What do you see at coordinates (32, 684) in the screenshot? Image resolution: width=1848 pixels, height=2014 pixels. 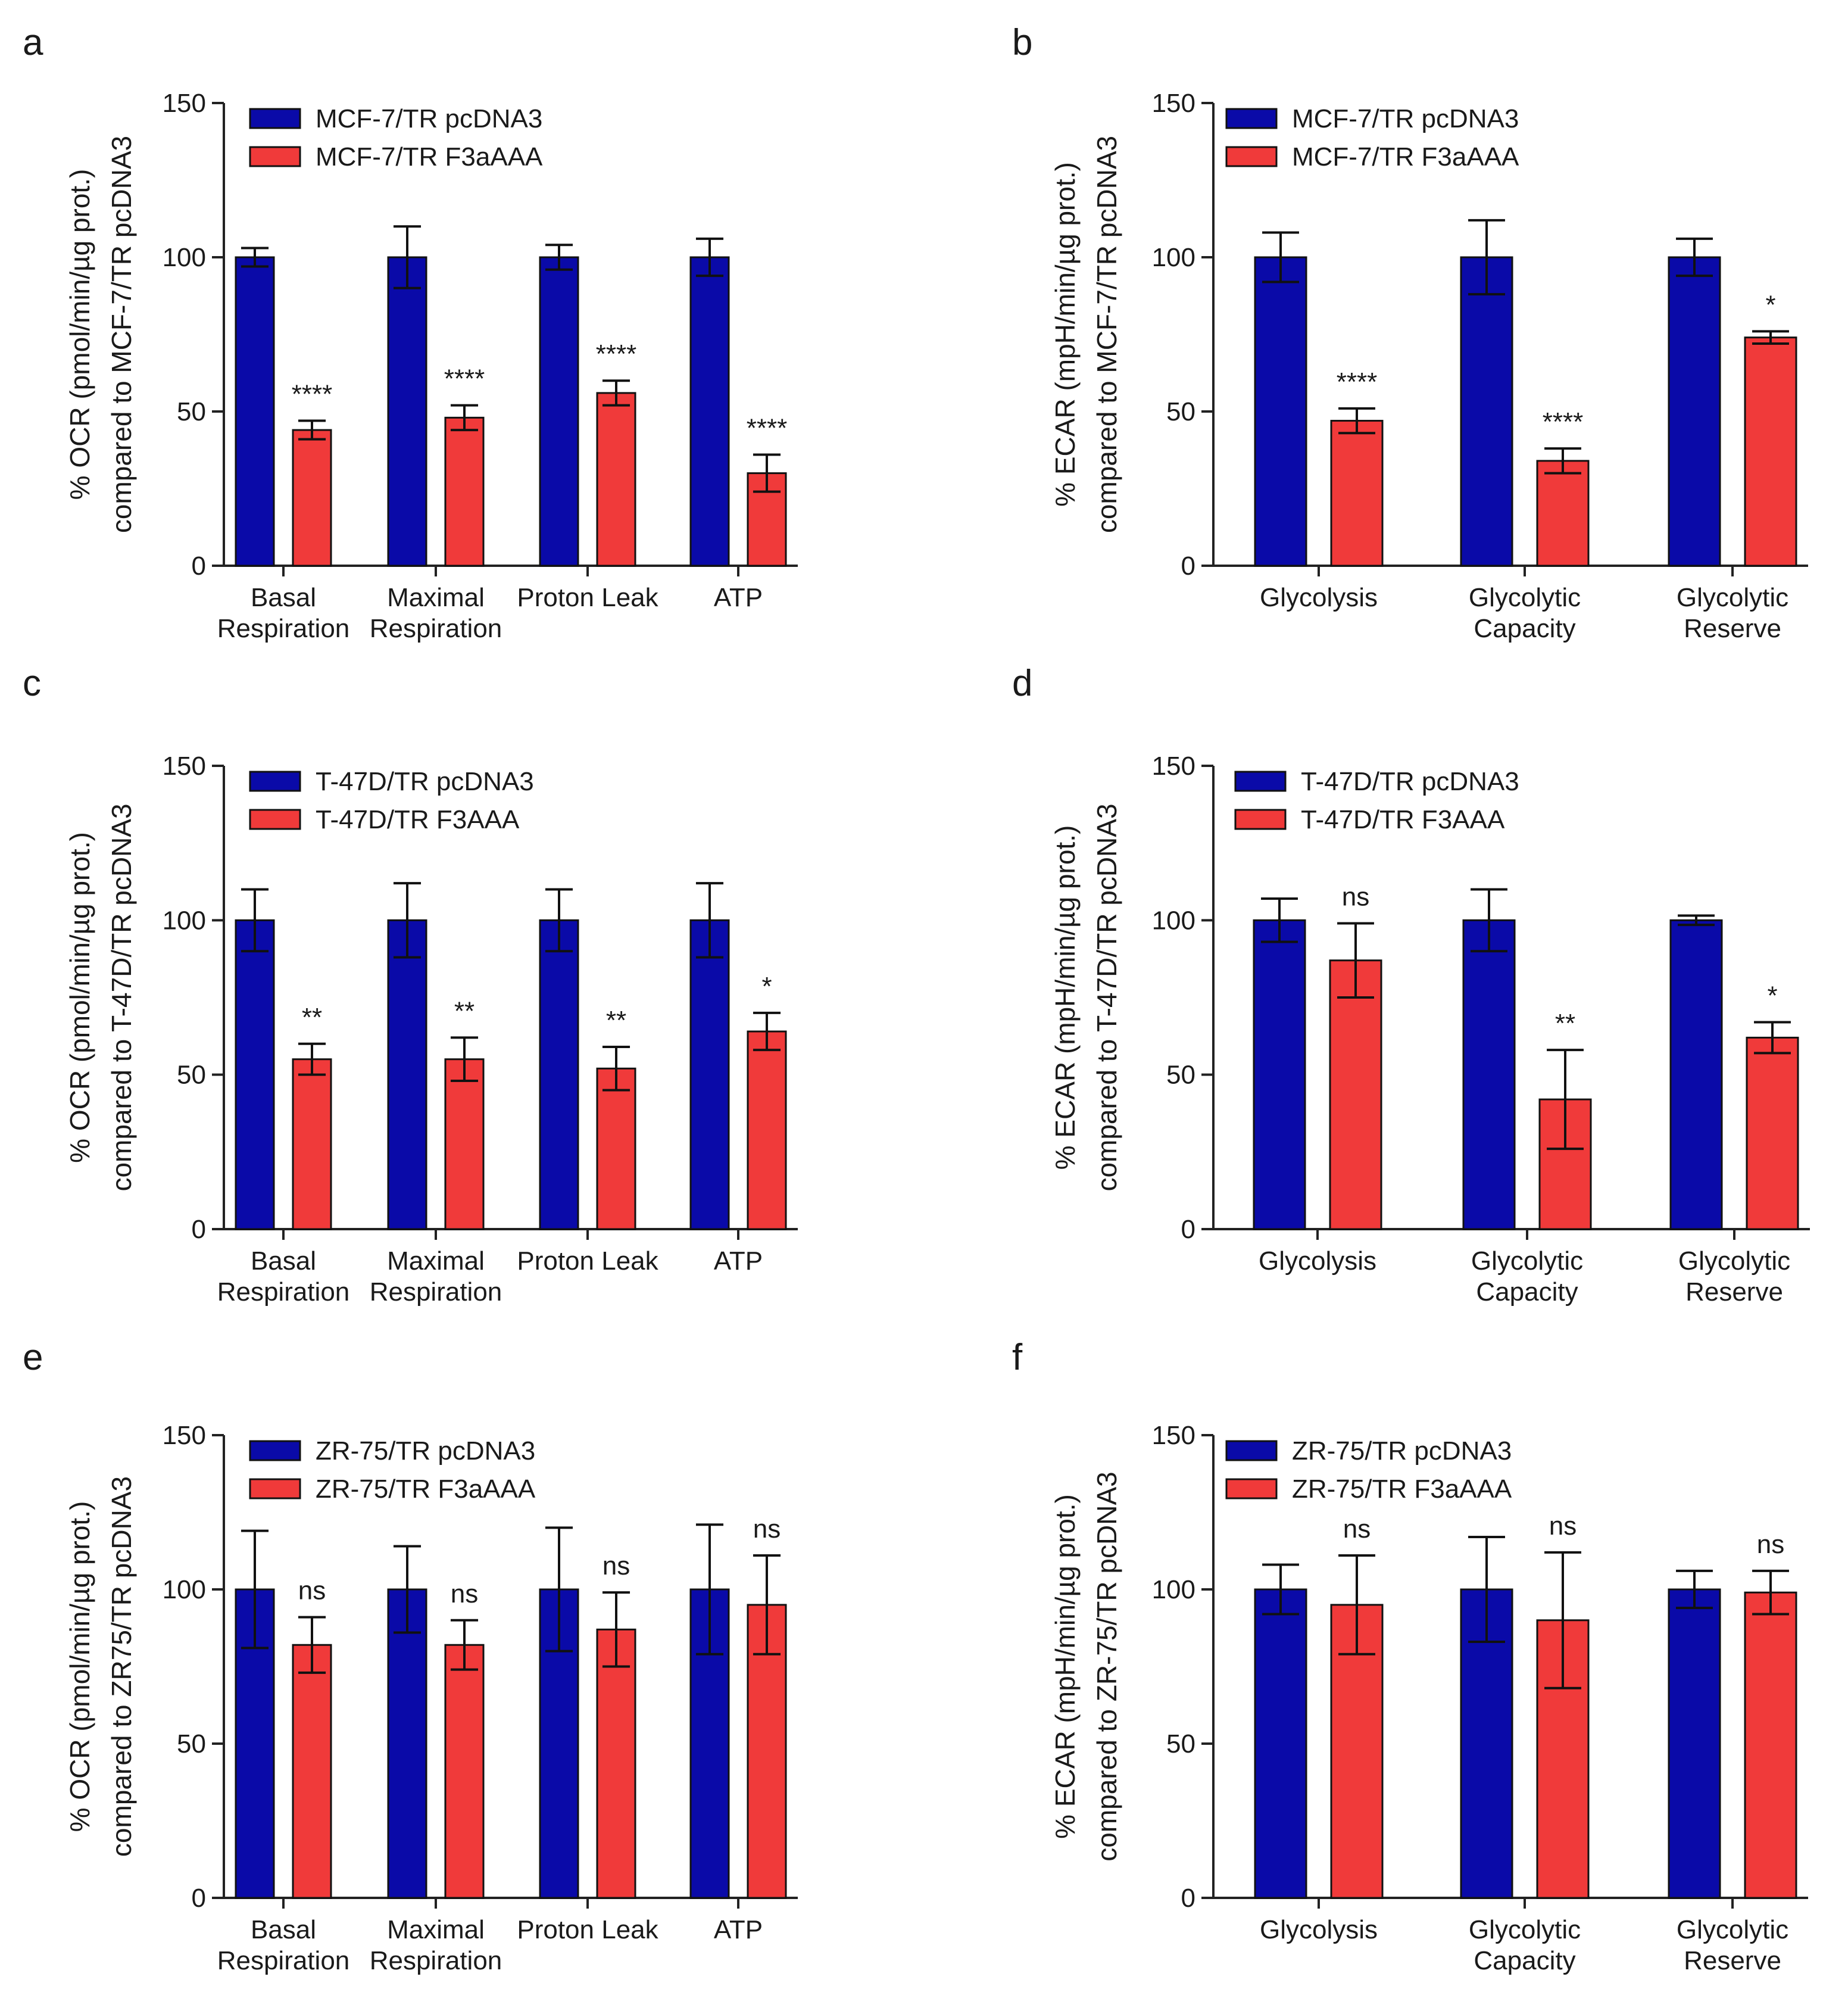 I see `panel-letter: c` at bounding box center [32, 684].